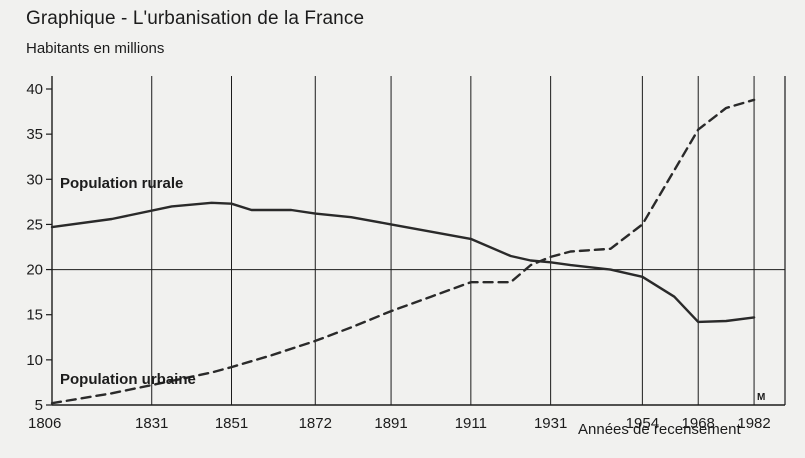 This screenshot has height=458, width=805. What do you see at coordinates (95, 48) in the screenshot?
I see `y-axis-title: Habitants en millions` at bounding box center [95, 48].